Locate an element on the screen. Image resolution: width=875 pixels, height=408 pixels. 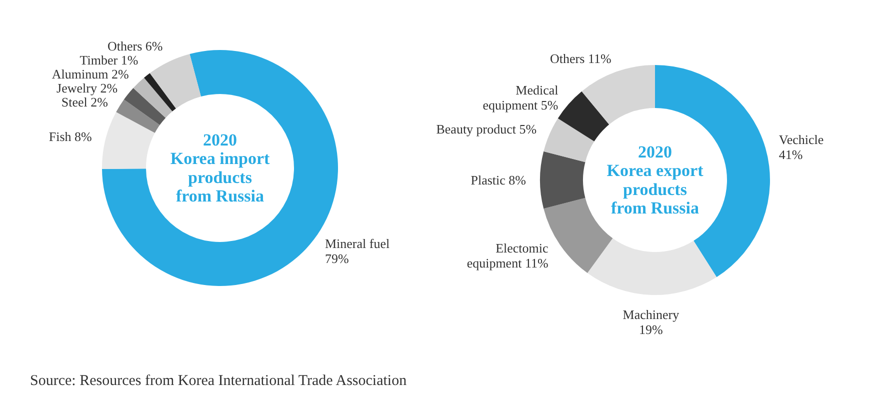
data-label: 19% is located at coordinates (651, 329).